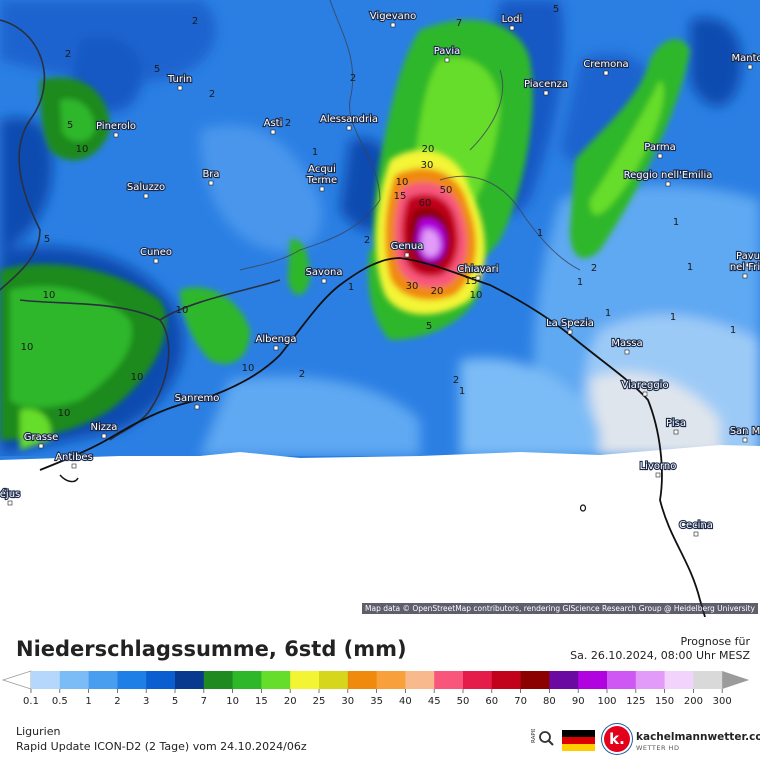 The image size is (760, 760). I want to click on city-label: Savona, so click(324, 275).